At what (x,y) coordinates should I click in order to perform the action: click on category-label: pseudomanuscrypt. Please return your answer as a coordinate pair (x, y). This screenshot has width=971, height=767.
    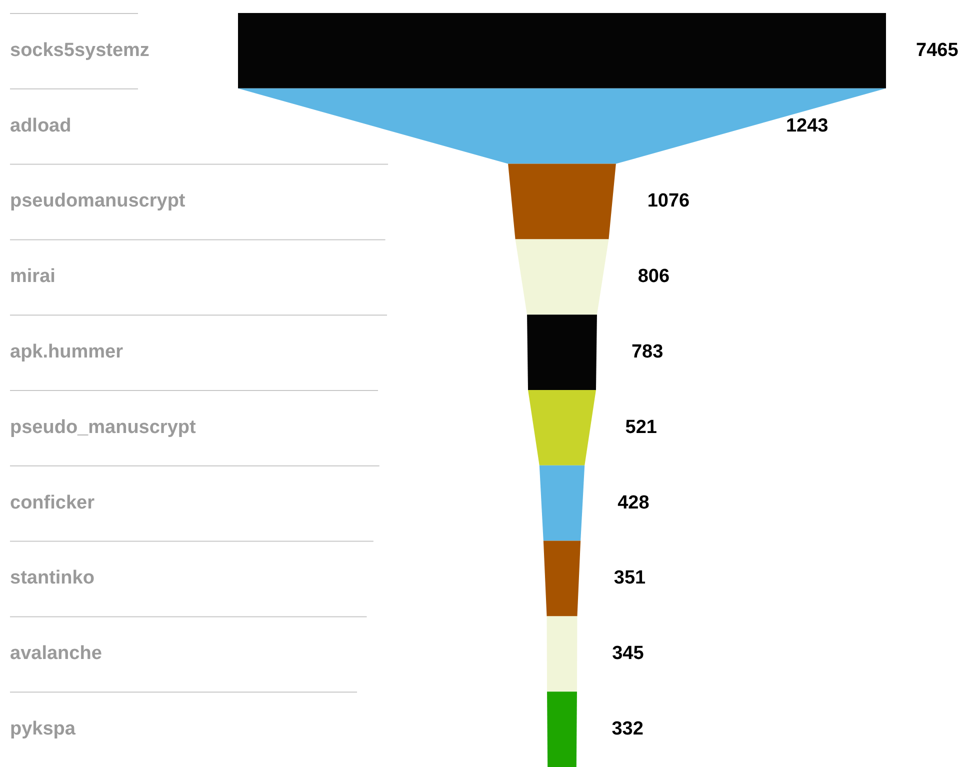
    Looking at the image, I should click on (98, 201).